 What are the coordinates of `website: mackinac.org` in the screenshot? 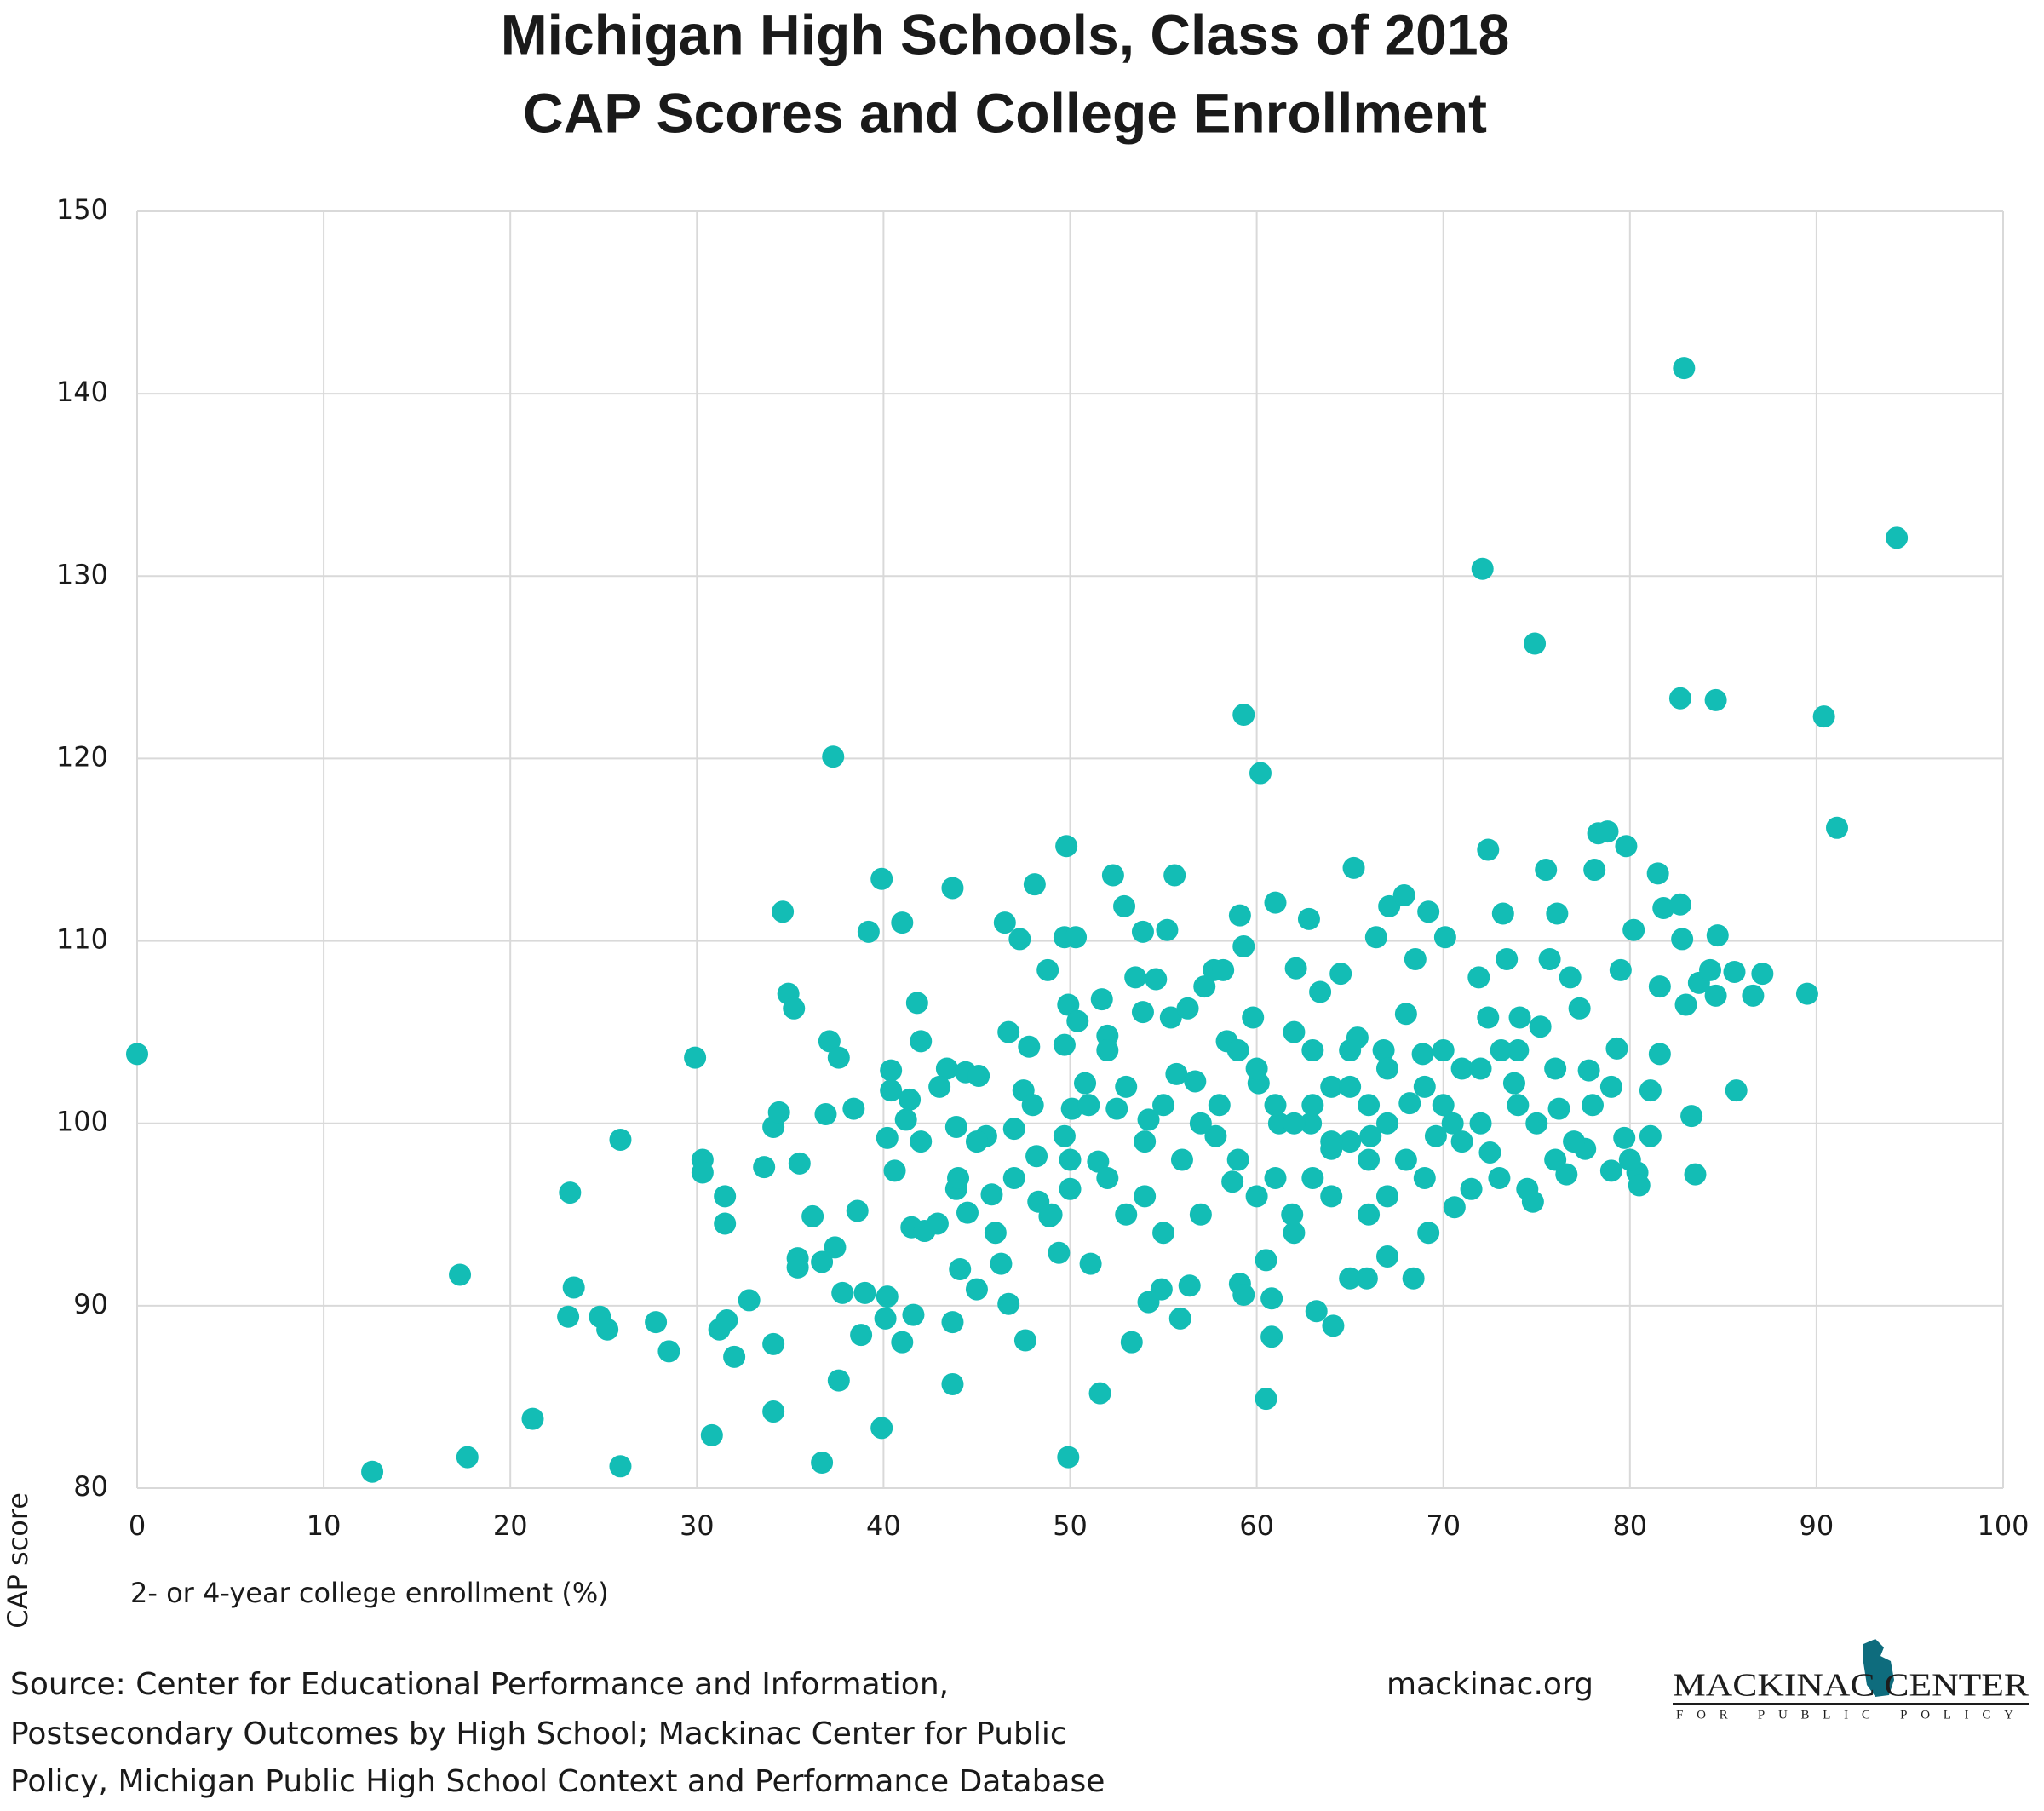 It's located at (1490, 1684).